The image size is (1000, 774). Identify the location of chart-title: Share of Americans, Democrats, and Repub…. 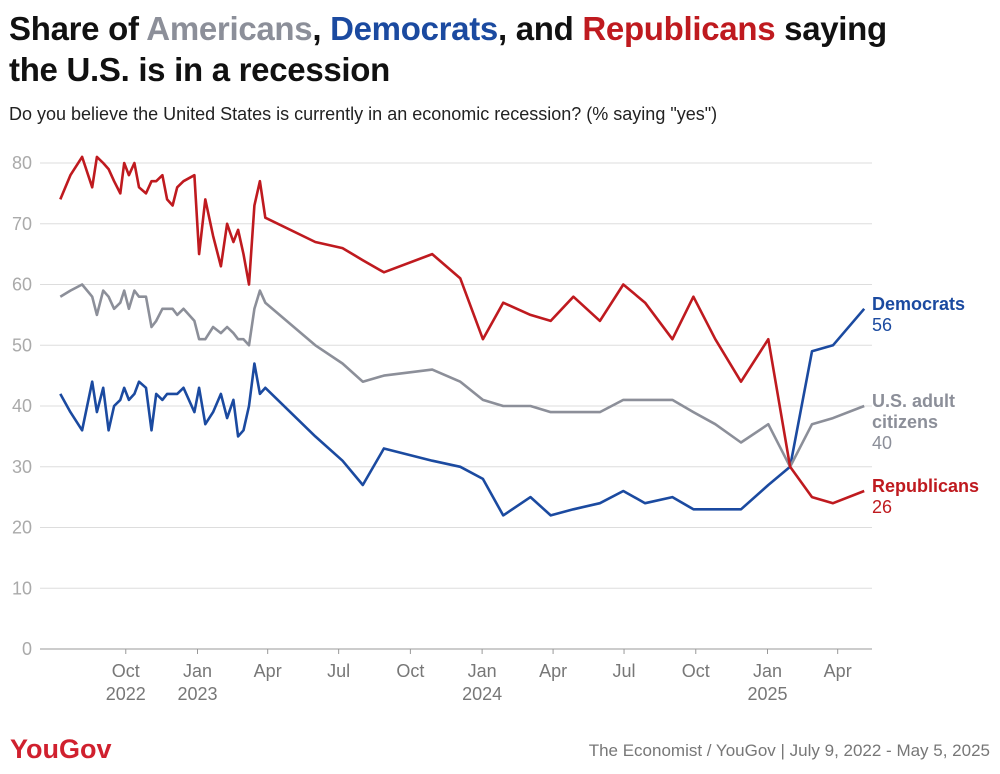
(459, 49).